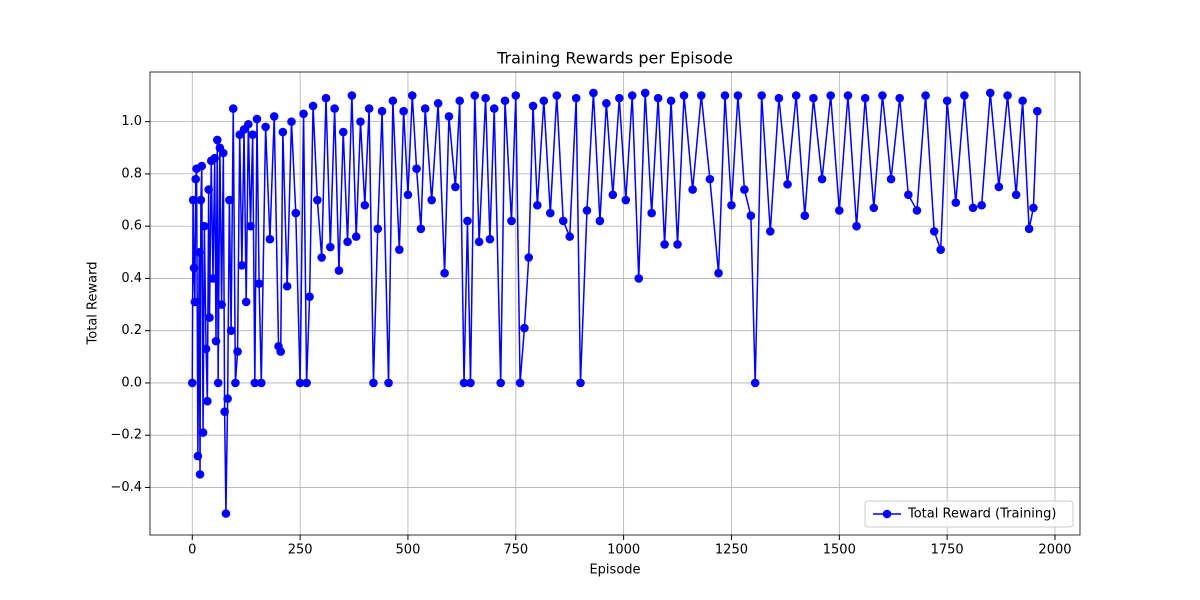 This screenshot has height=600, width=1200. I want to click on legend-box, so click(969, 514).